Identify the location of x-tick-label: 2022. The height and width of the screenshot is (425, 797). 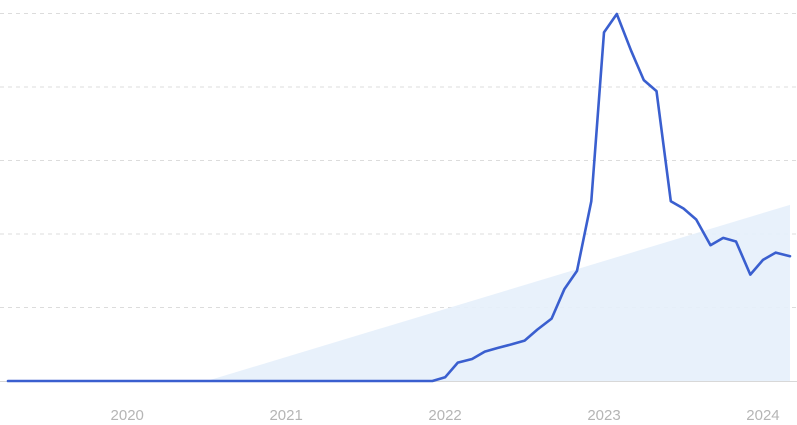
(444, 415).